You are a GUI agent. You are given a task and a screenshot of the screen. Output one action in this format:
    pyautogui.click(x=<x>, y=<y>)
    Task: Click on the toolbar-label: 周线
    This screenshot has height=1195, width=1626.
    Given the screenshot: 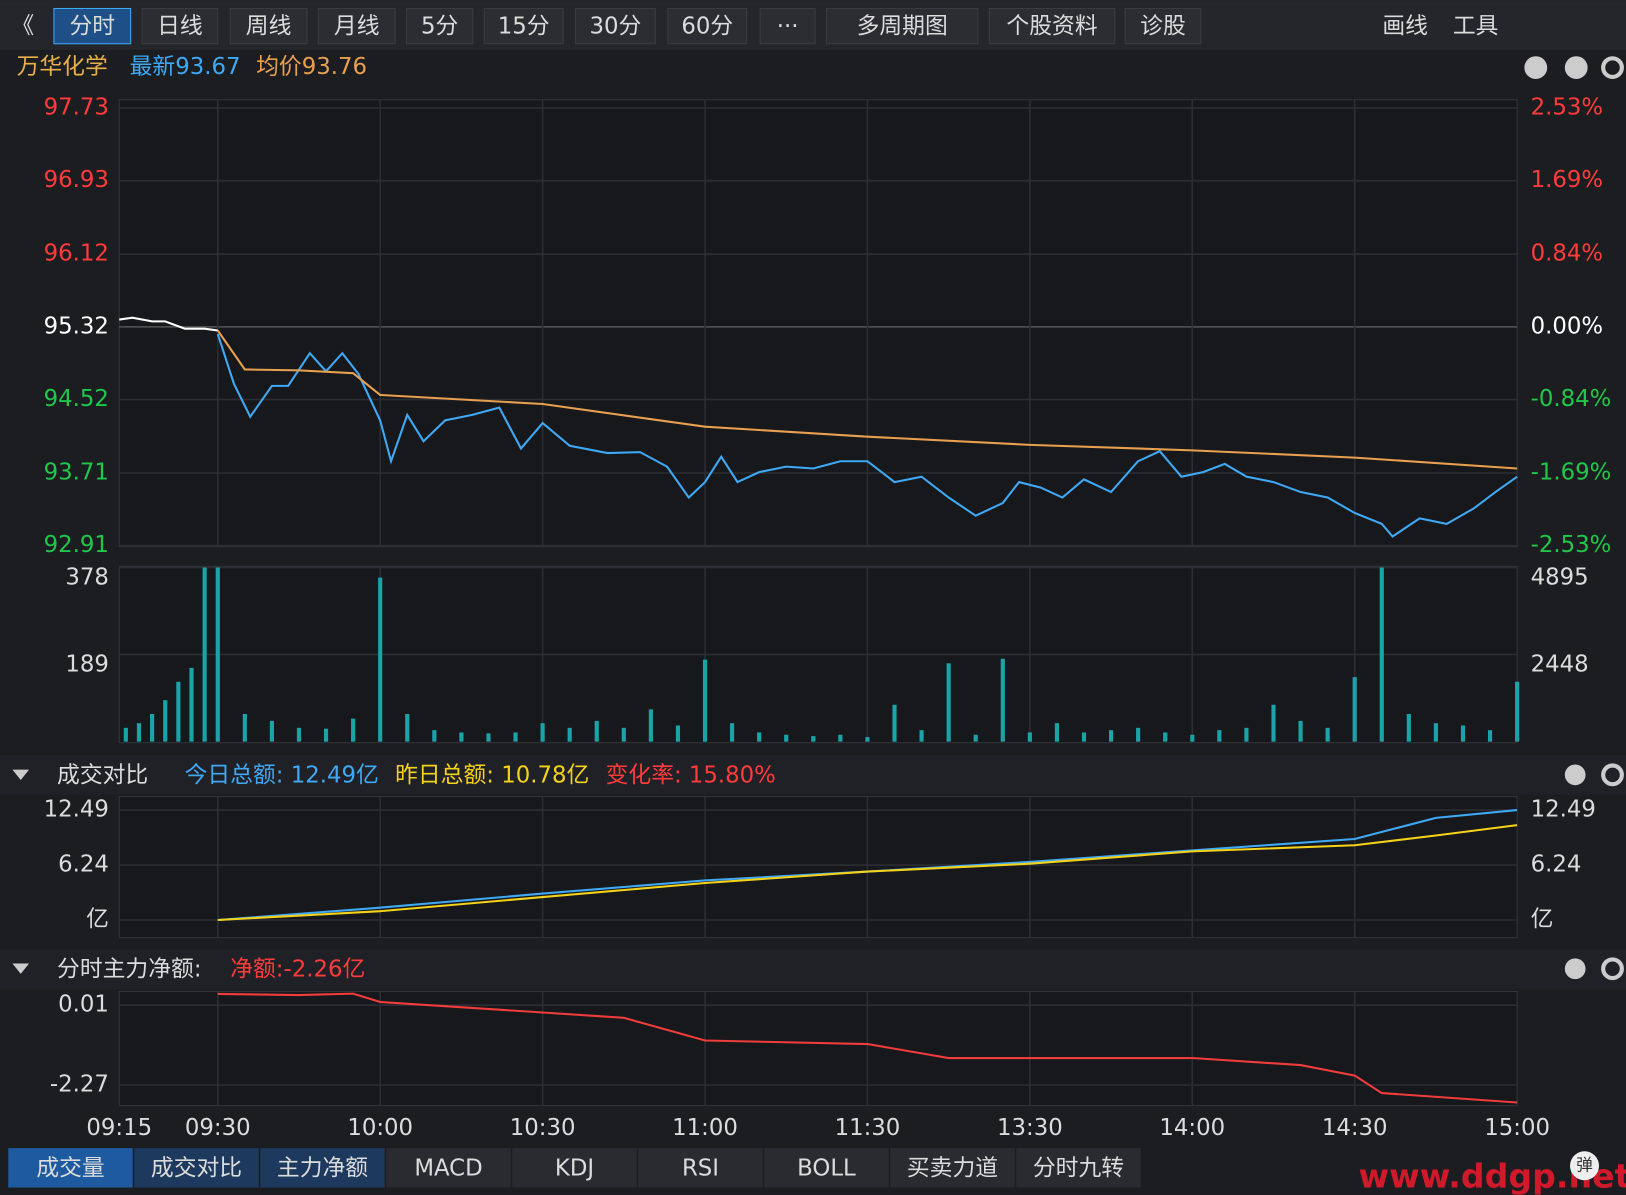 What is the action you would take?
    pyautogui.click(x=269, y=27)
    